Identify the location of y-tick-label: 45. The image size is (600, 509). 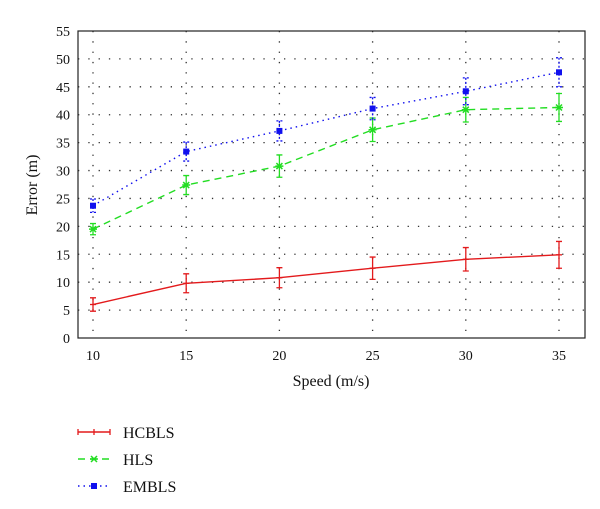
(63, 88).